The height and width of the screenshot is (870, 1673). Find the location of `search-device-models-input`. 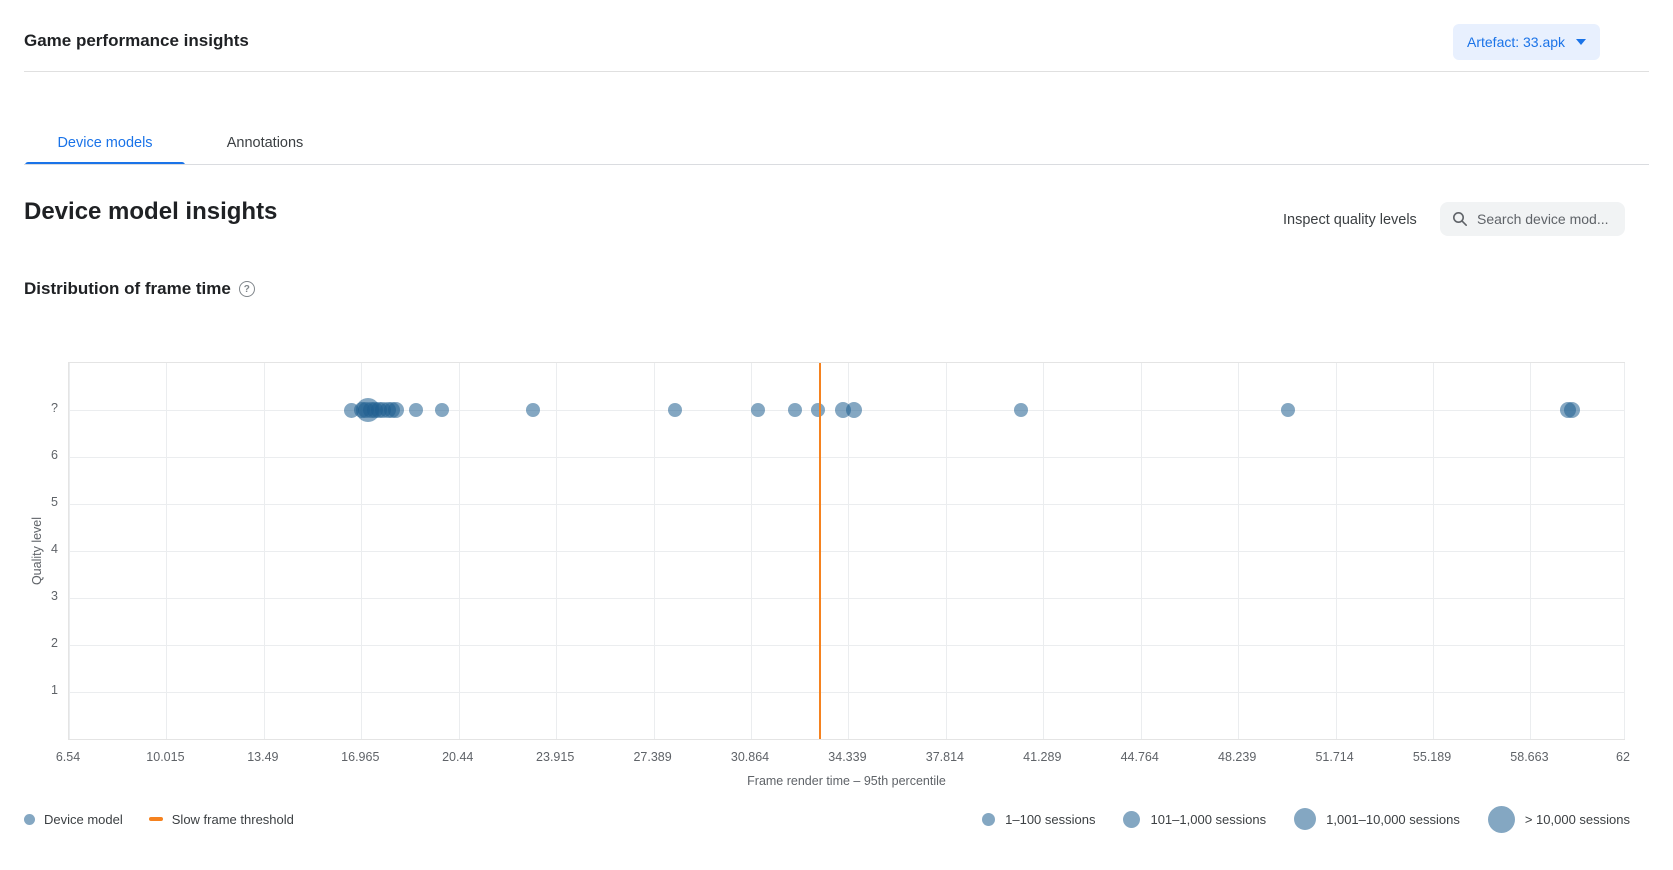

search-device-models-input is located at coordinates (1546, 219).